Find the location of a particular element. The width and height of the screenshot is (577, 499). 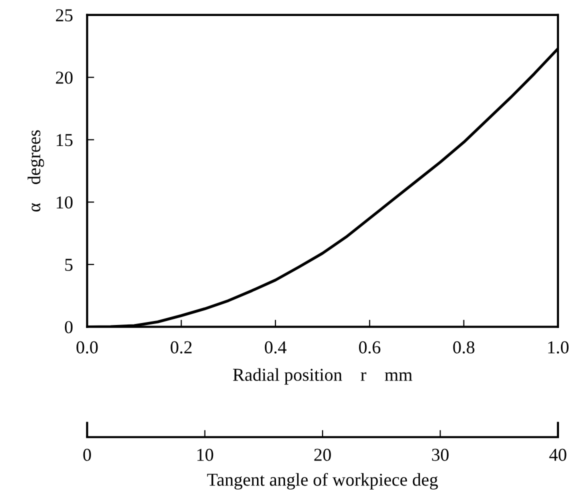

x-tick-label: 0.8 is located at coordinates (463, 347).